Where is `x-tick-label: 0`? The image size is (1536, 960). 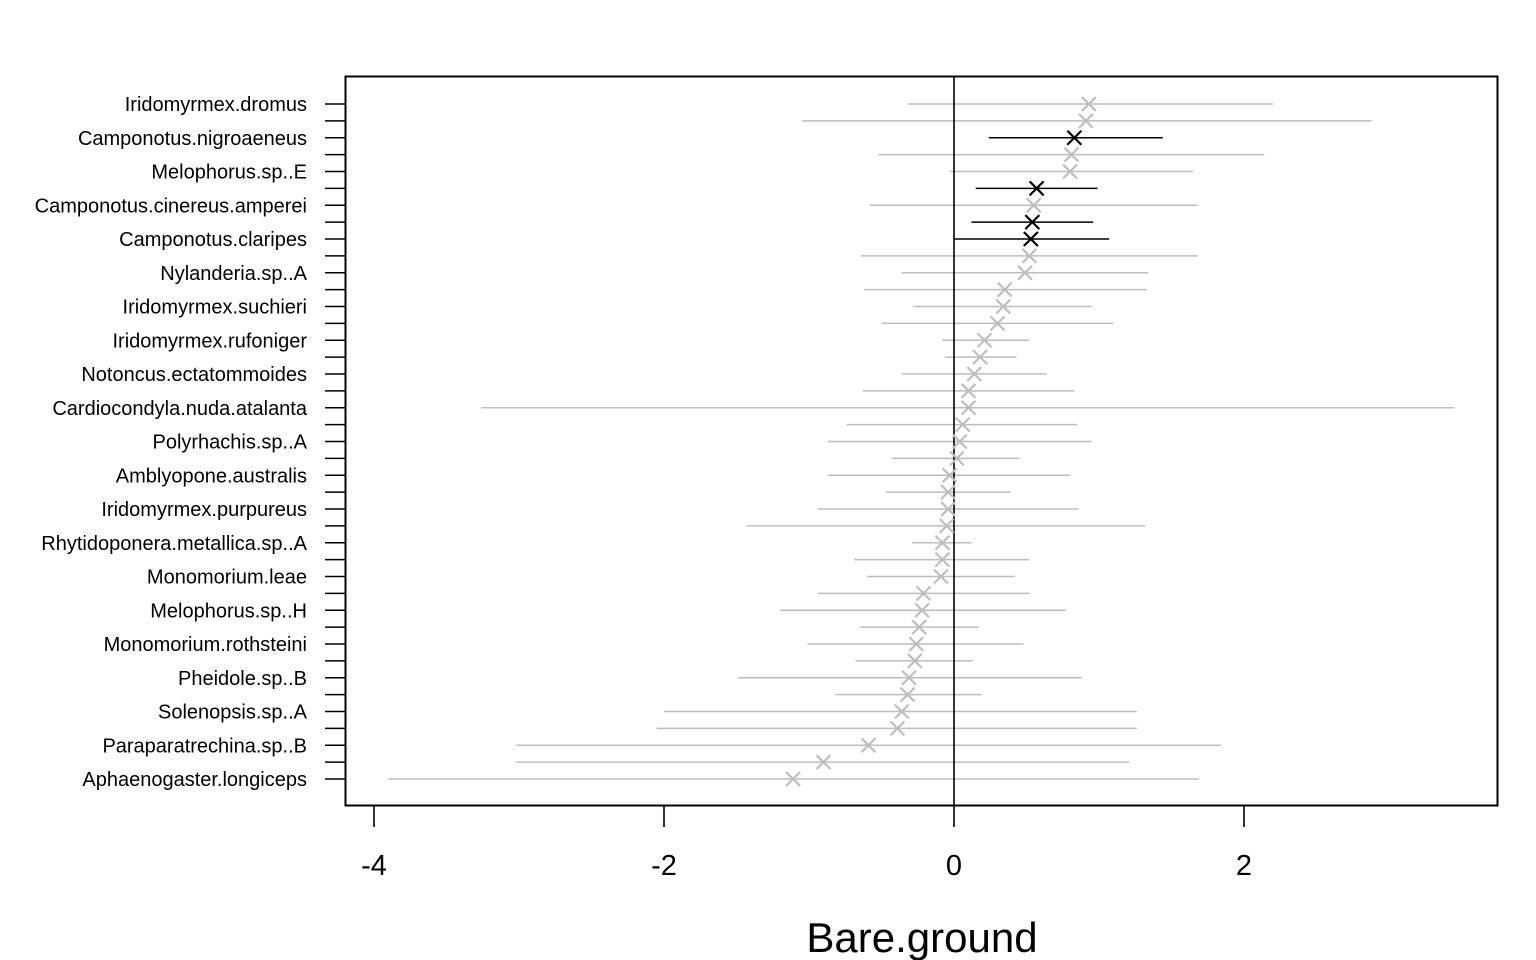 x-tick-label: 0 is located at coordinates (954, 866).